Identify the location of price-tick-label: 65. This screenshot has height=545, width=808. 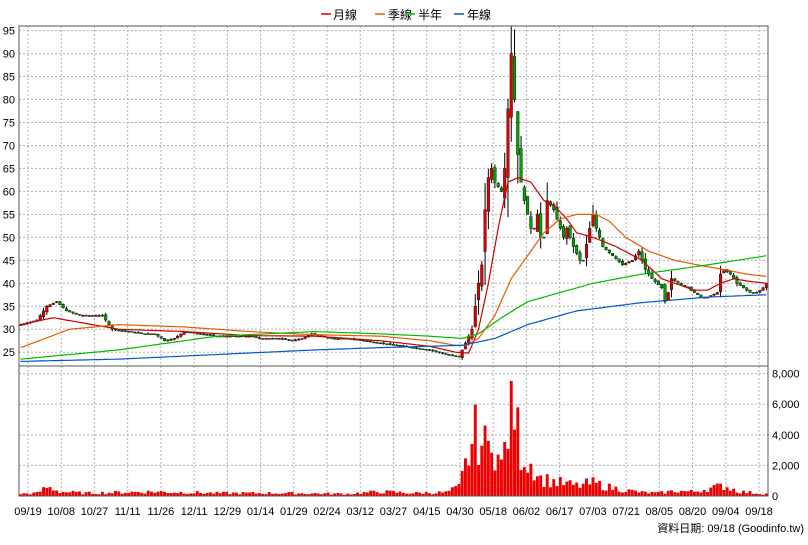
(9, 169).